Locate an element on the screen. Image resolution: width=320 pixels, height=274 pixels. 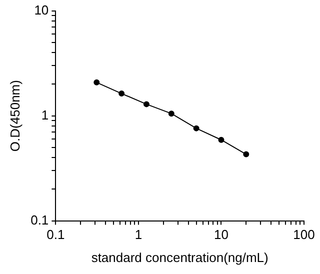
y-tick-label: 0.1 is located at coordinates (39, 220).